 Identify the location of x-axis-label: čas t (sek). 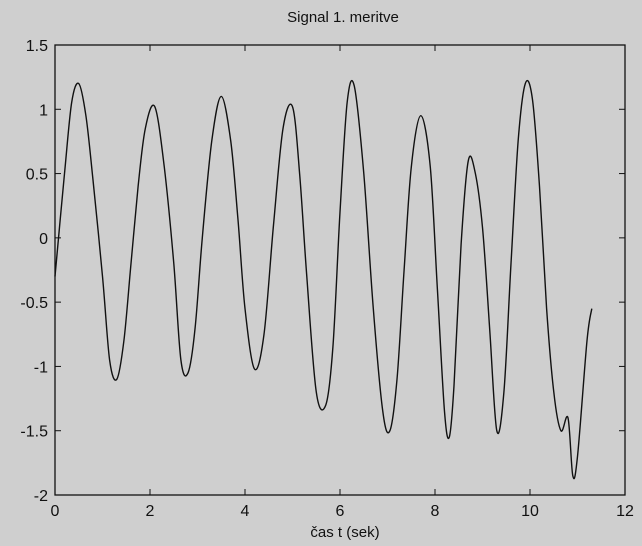
(344, 532).